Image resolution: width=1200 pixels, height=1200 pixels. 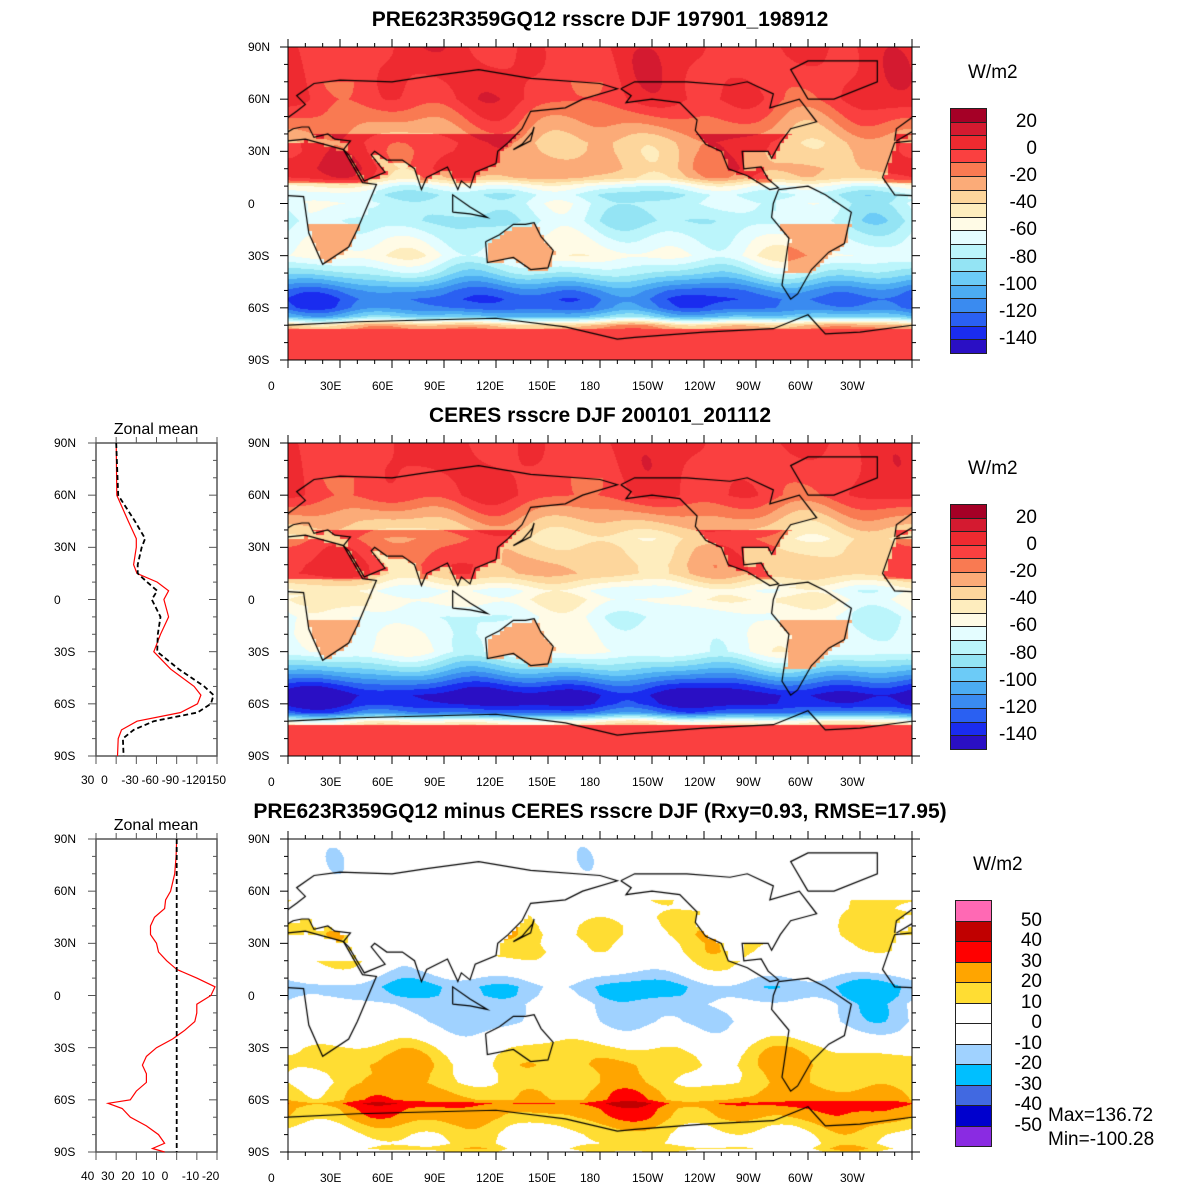 What do you see at coordinates (1028, 1125) in the screenshot?
I see `colorbar-label: -50` at bounding box center [1028, 1125].